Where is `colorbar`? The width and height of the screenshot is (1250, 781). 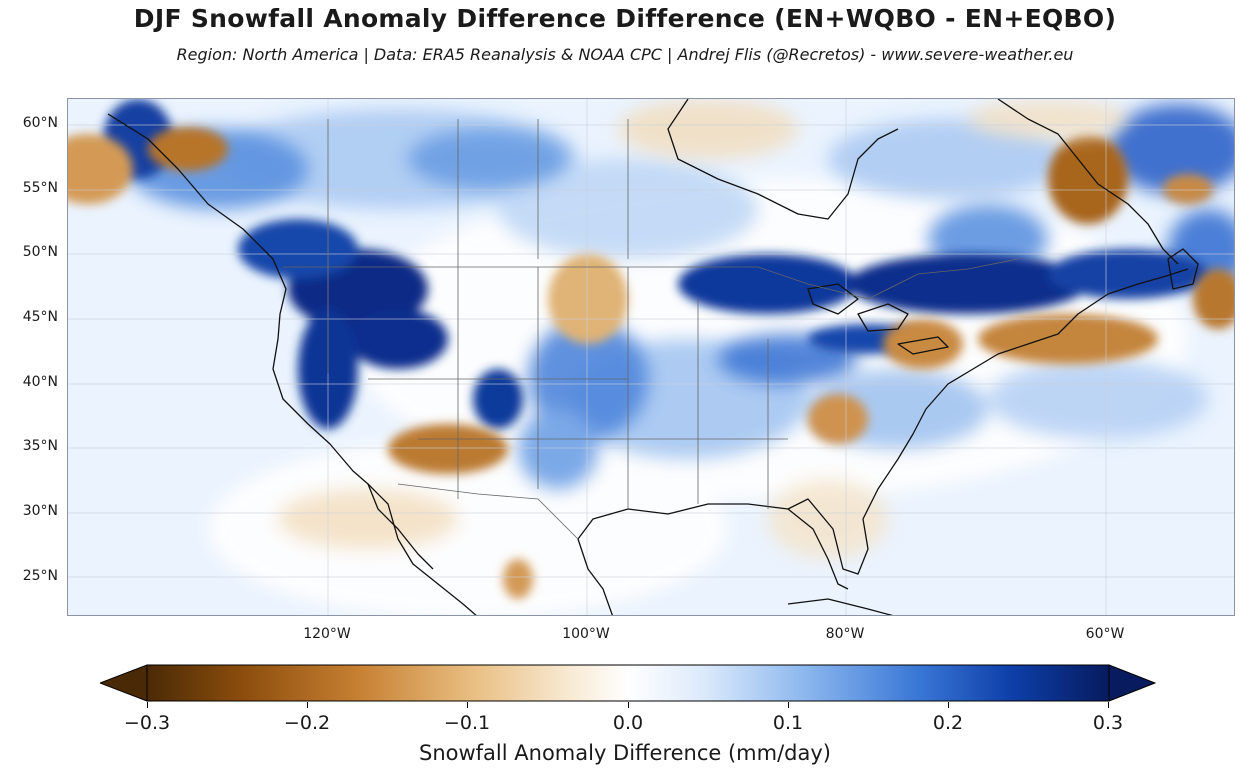 colorbar is located at coordinates (627, 683).